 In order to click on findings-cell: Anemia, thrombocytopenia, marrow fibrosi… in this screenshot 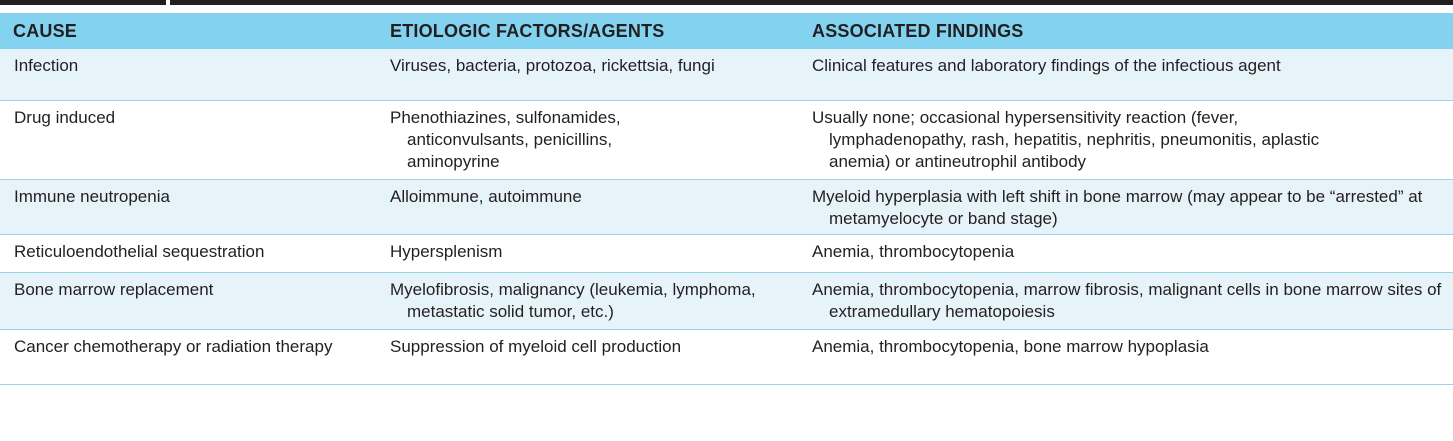, I will do `click(1127, 300)`.